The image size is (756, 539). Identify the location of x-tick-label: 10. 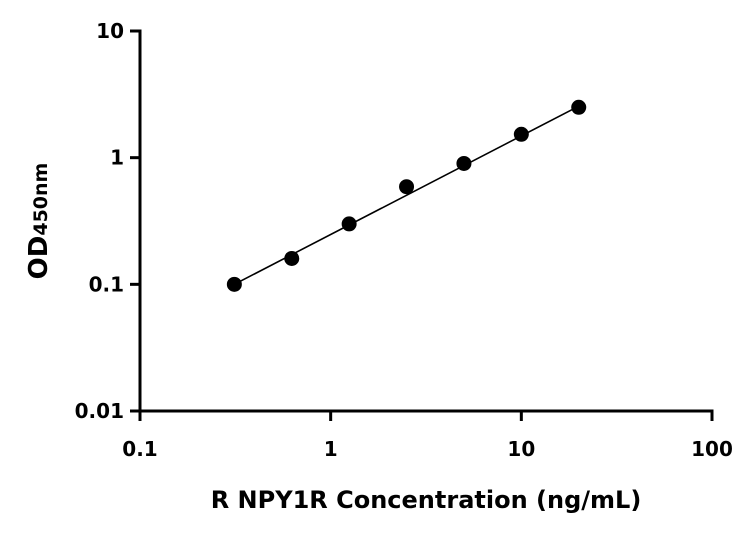
(521, 449).